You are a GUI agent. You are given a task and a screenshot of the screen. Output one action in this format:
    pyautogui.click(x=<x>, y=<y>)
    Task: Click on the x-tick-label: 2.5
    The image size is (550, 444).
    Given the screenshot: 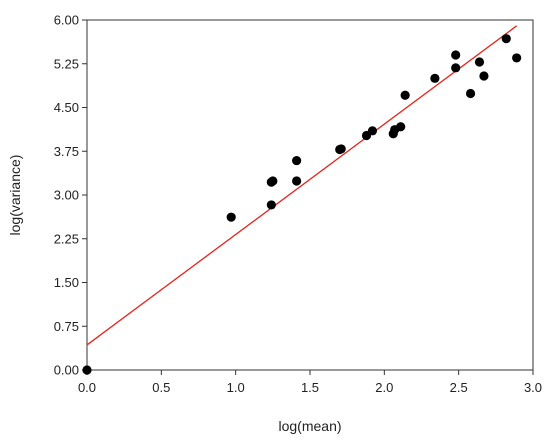 What is the action you would take?
    pyautogui.click(x=459, y=387)
    